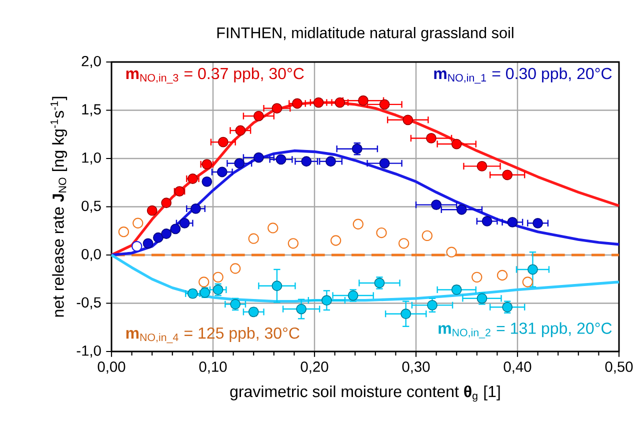  I want to click on x-axis-title: gravimetric soil moisture content θ$_{g}$ [1], so click(365, 393).